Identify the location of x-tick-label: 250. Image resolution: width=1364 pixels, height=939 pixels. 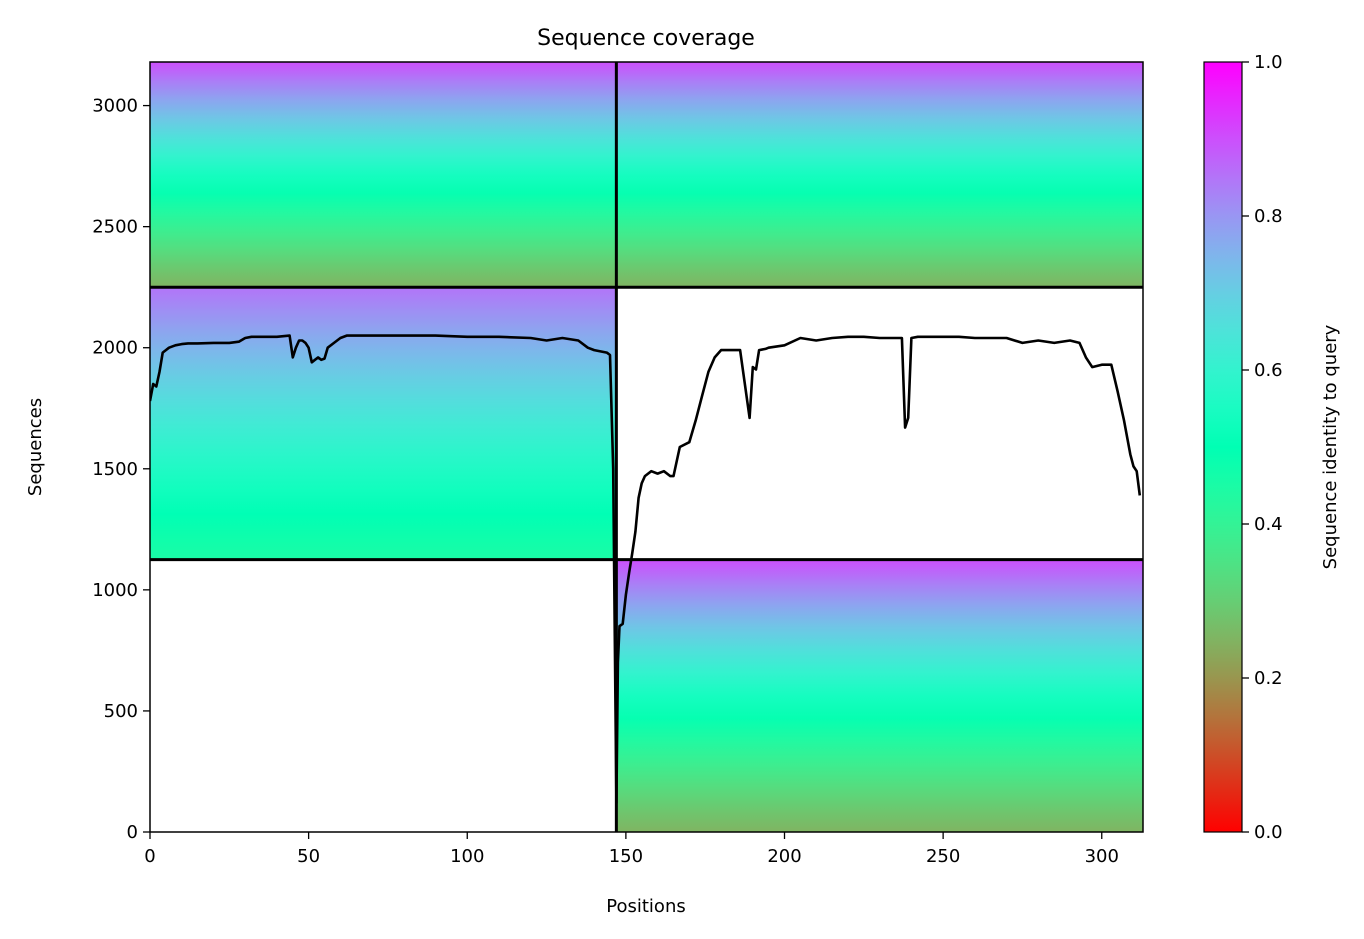
(943, 856).